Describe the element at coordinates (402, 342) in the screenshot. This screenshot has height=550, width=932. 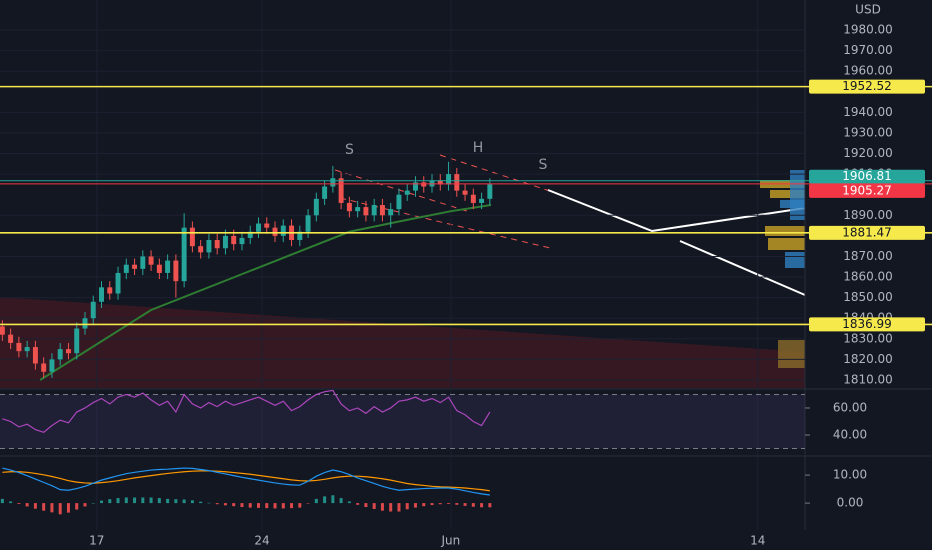
I see `red-zone` at that location.